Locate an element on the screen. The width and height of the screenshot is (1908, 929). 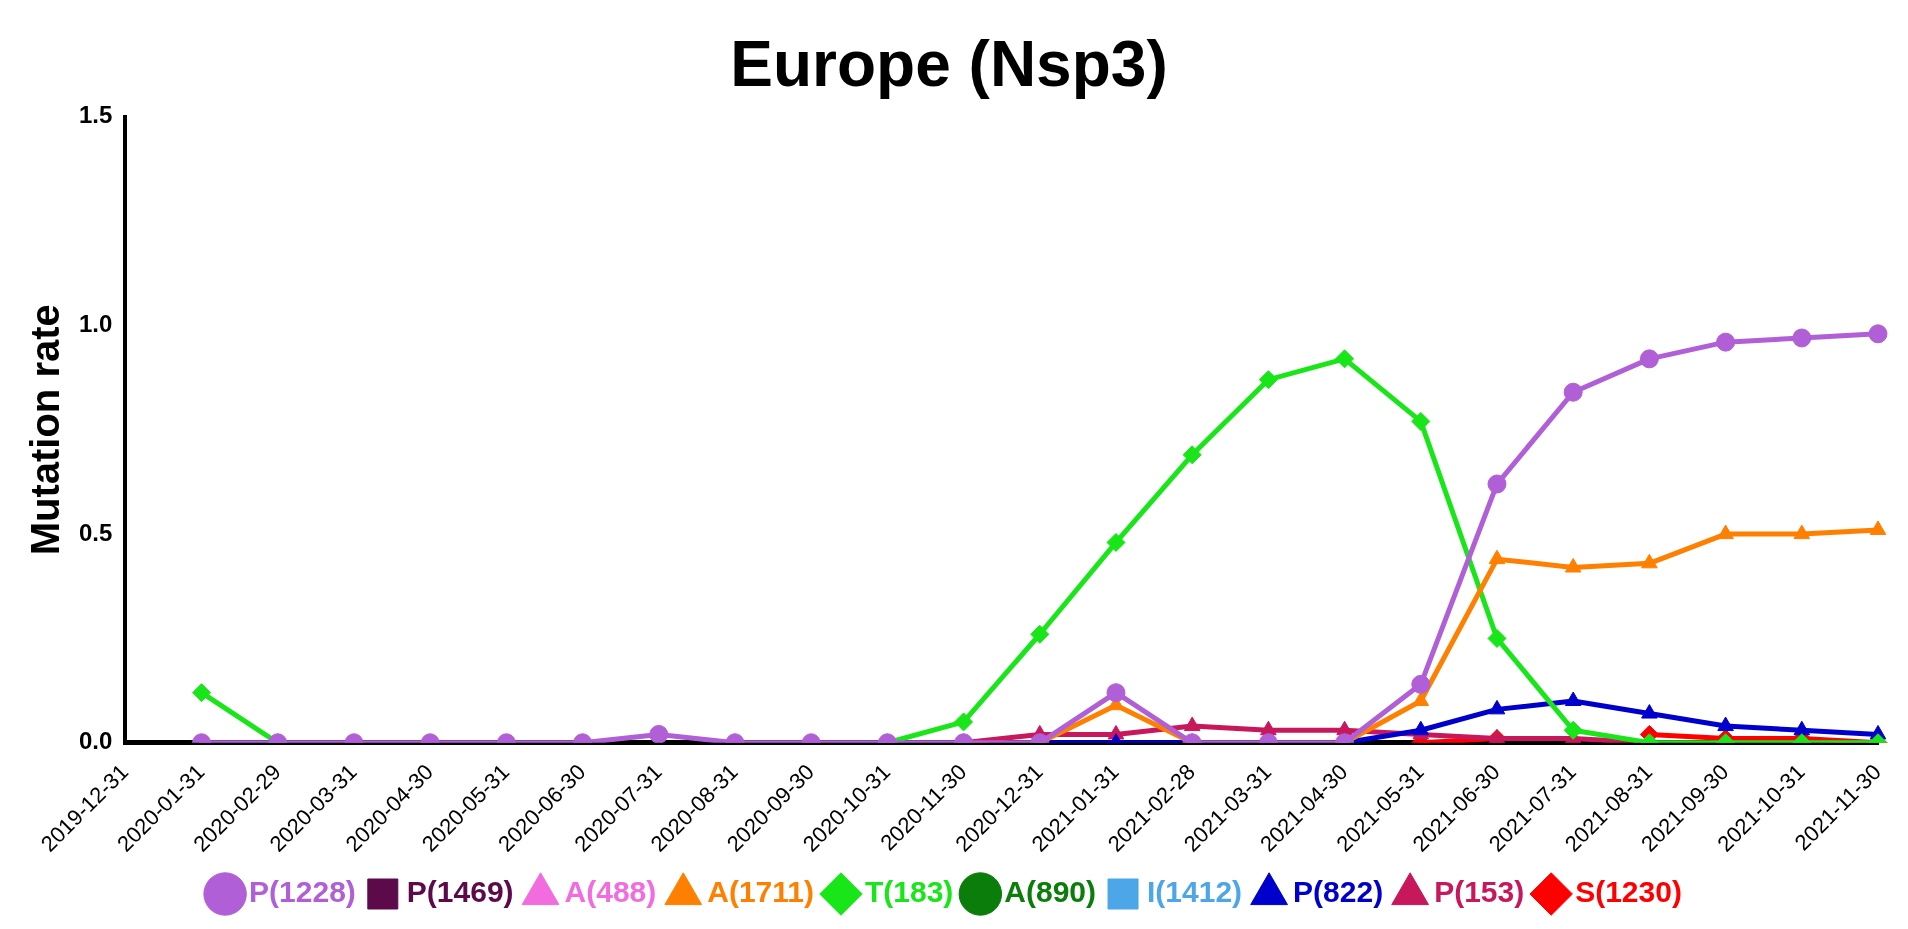
legend-label: A(890) is located at coordinates (1050, 892).